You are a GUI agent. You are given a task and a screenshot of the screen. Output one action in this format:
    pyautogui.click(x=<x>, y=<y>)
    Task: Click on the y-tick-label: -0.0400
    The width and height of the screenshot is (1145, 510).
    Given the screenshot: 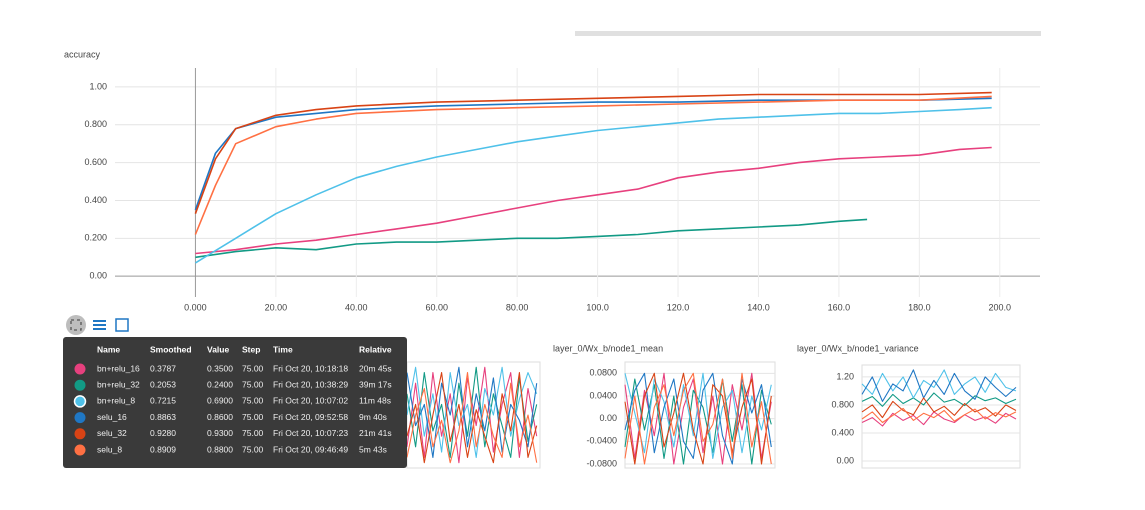 What is the action you would take?
    pyautogui.click(x=601, y=441)
    